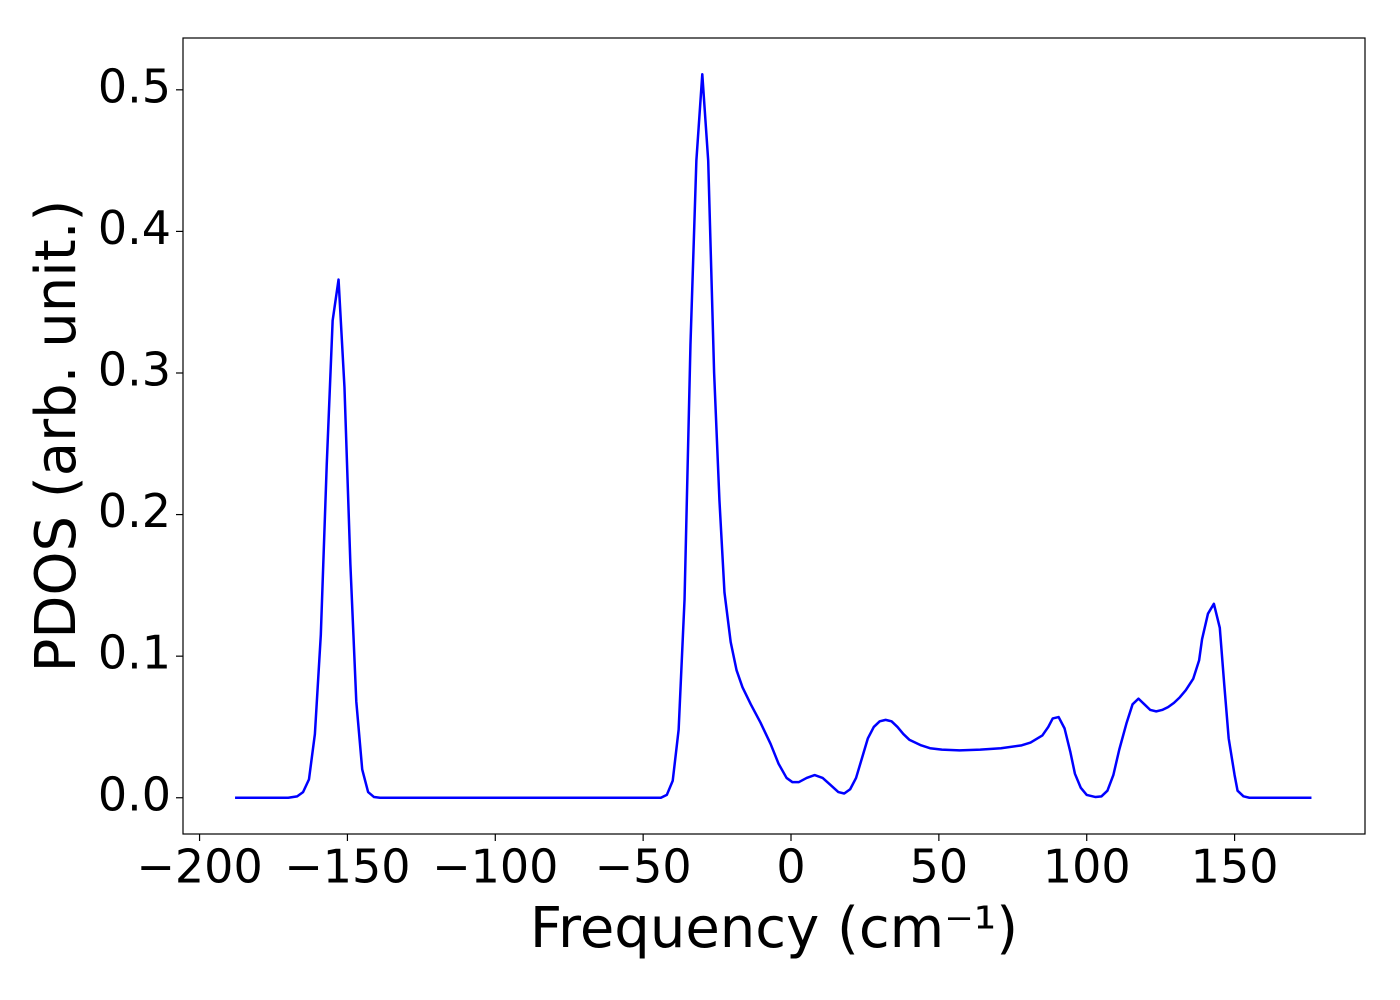 The width and height of the screenshot is (1400, 1000). Describe the element at coordinates (134, 369) in the screenshot. I see `y-tick-label: 0.3` at that location.